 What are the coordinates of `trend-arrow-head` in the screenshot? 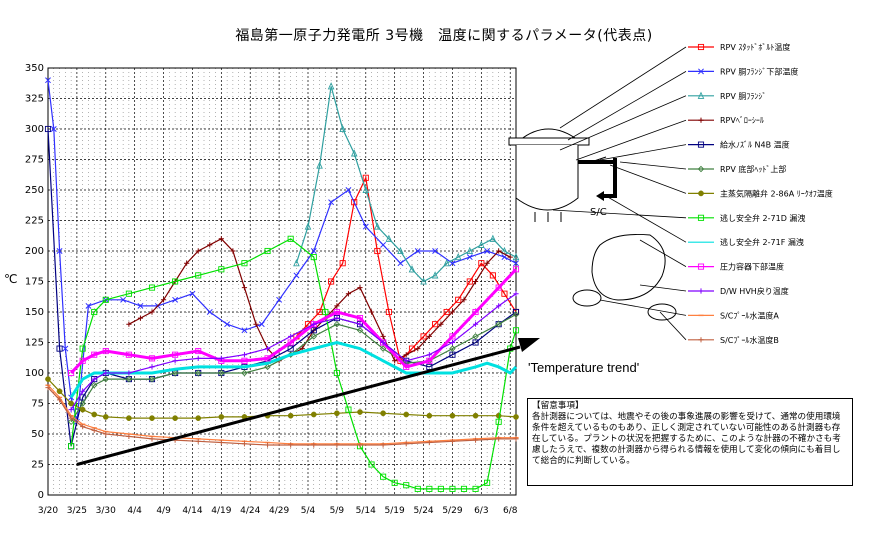 It's located at (529, 345).